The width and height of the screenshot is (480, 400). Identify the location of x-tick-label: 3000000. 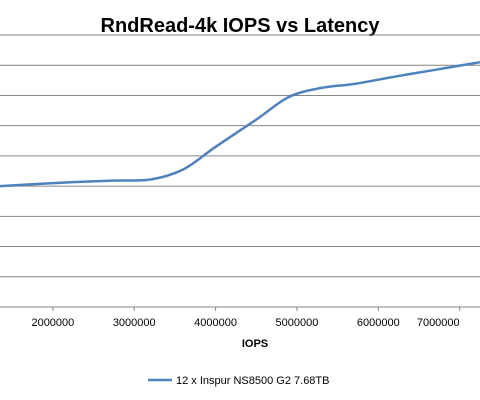
(134, 323).